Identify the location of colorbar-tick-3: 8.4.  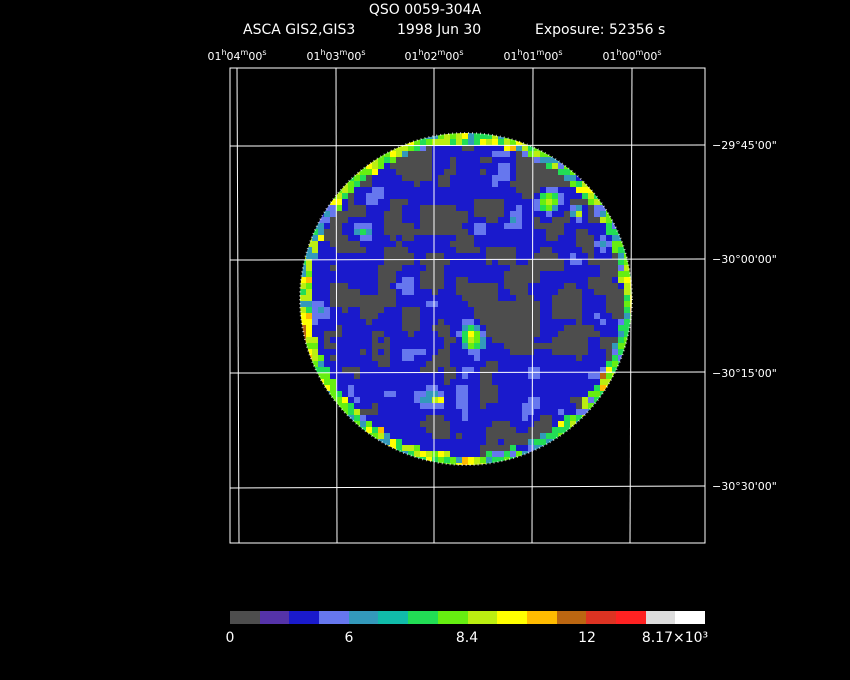
(467, 638).